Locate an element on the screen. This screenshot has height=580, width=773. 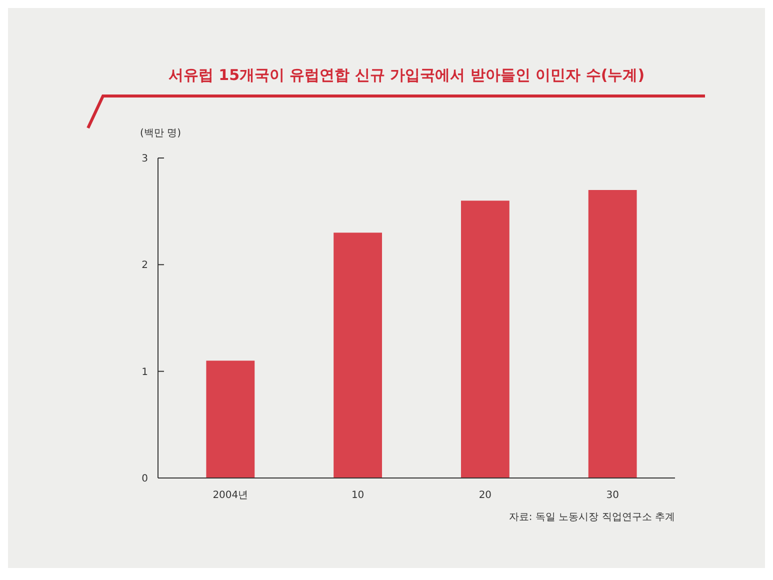
y-tick-label: 3 is located at coordinates (145, 159).